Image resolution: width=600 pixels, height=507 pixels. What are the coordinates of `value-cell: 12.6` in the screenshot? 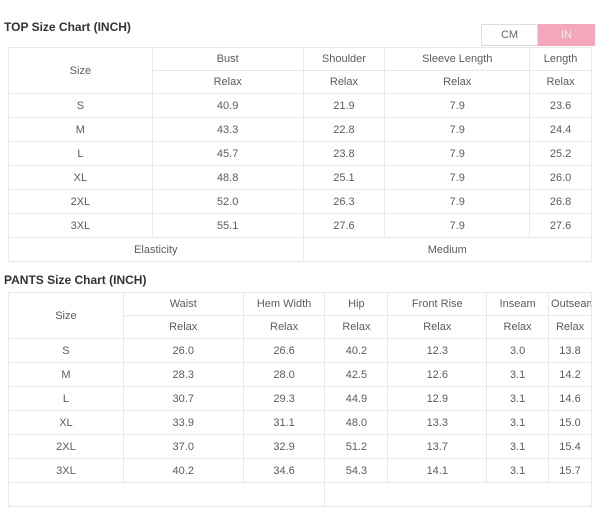 It's located at (437, 374).